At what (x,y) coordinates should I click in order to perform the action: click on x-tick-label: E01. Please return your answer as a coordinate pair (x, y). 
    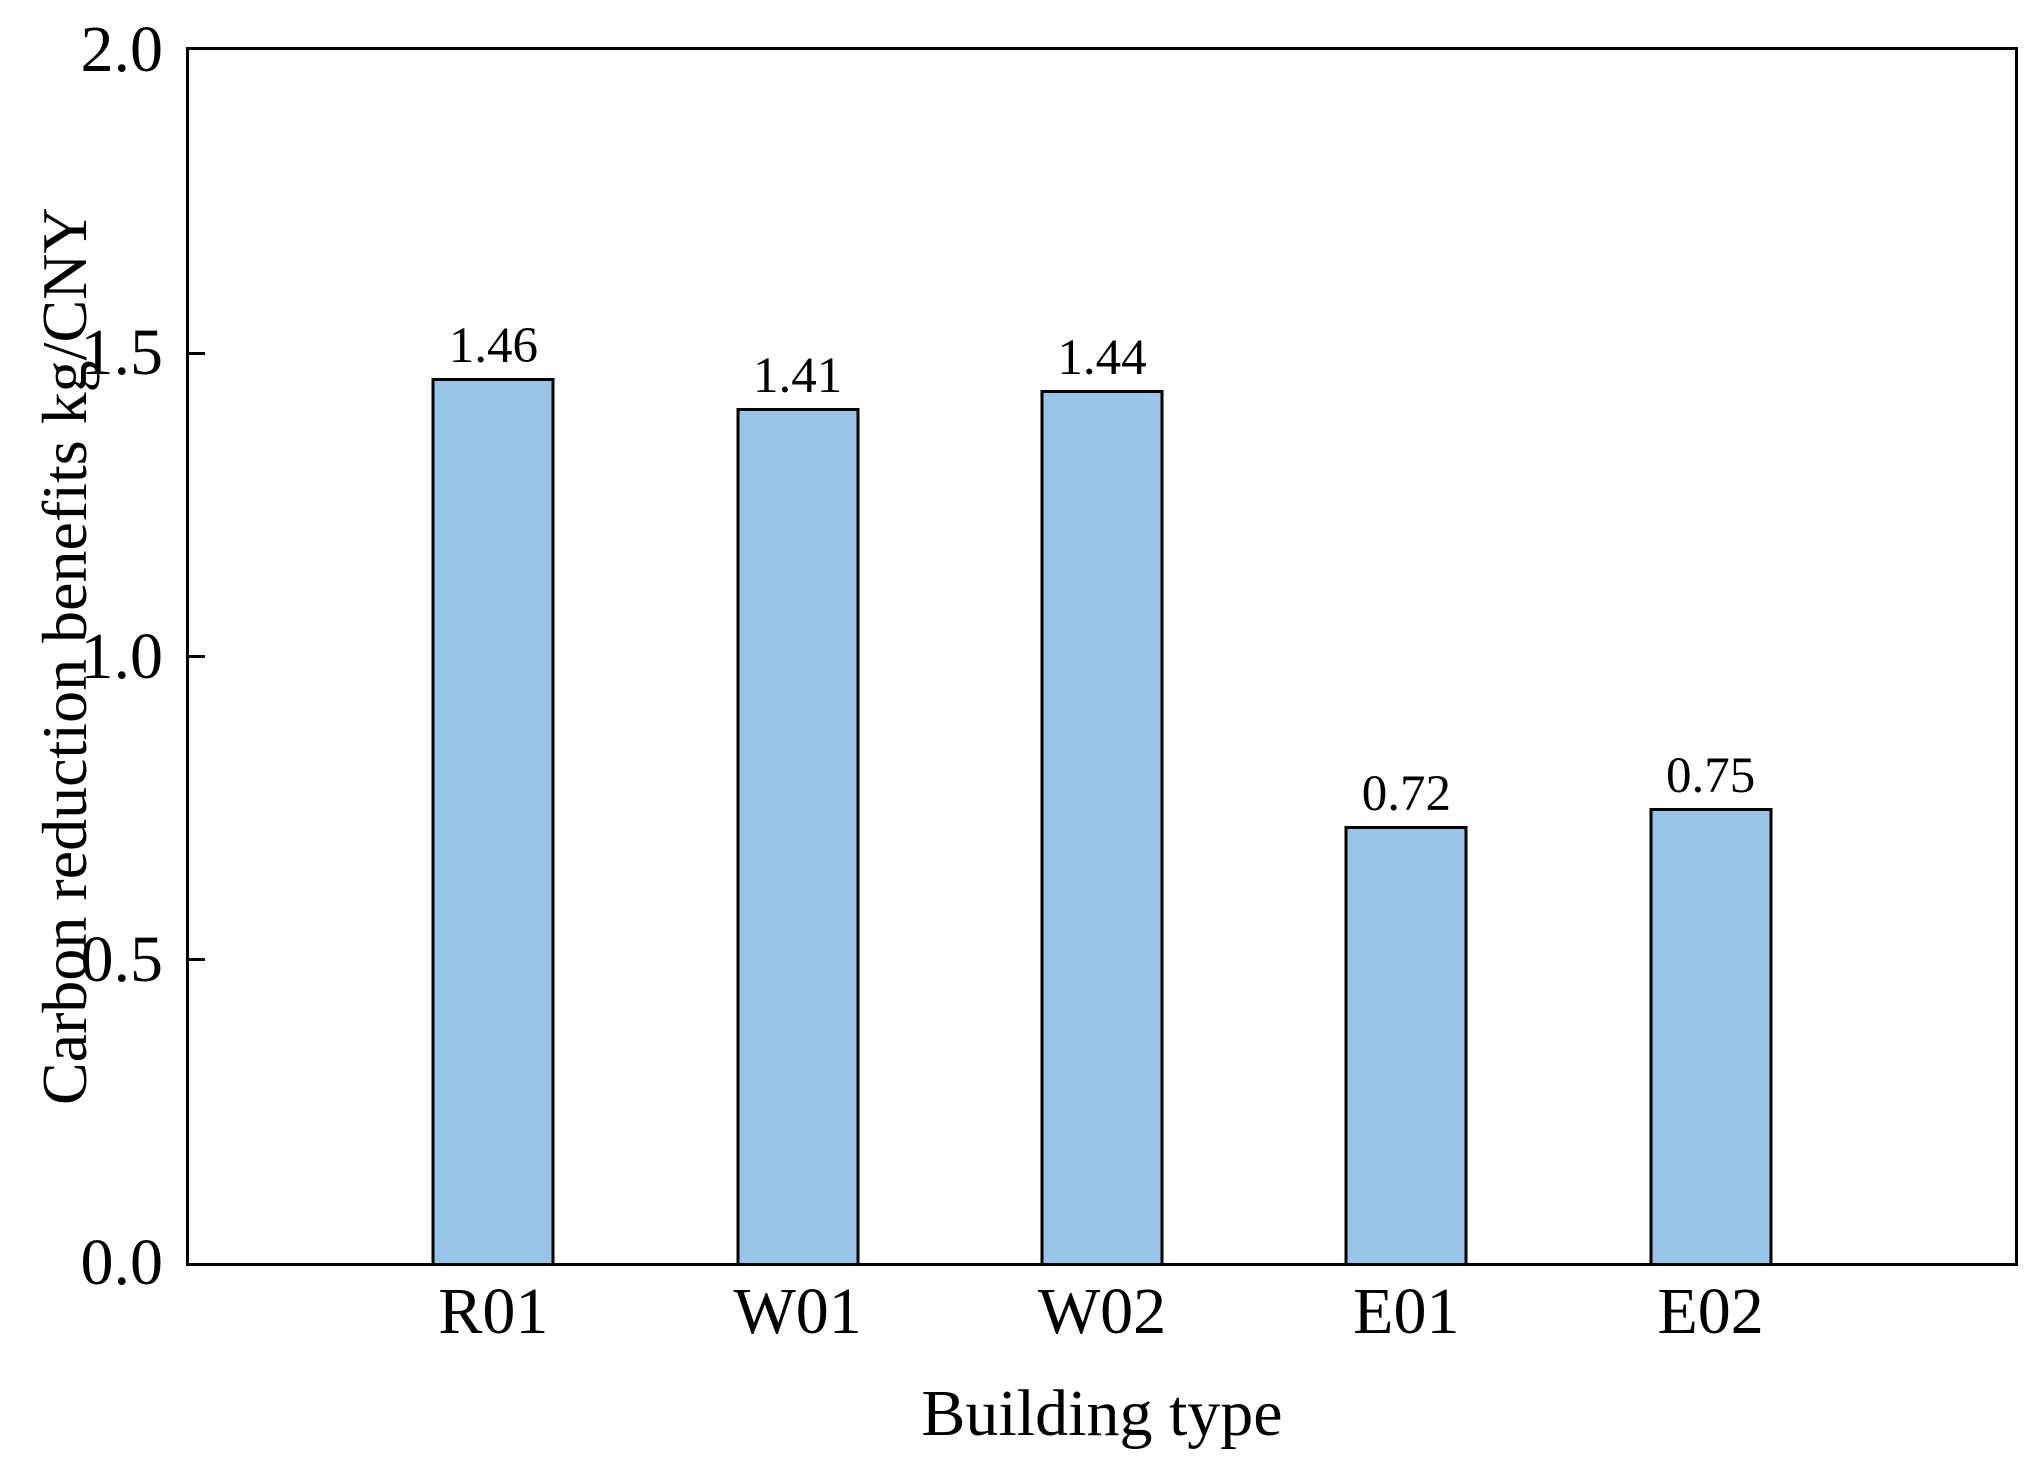
    Looking at the image, I should click on (1406, 1311).